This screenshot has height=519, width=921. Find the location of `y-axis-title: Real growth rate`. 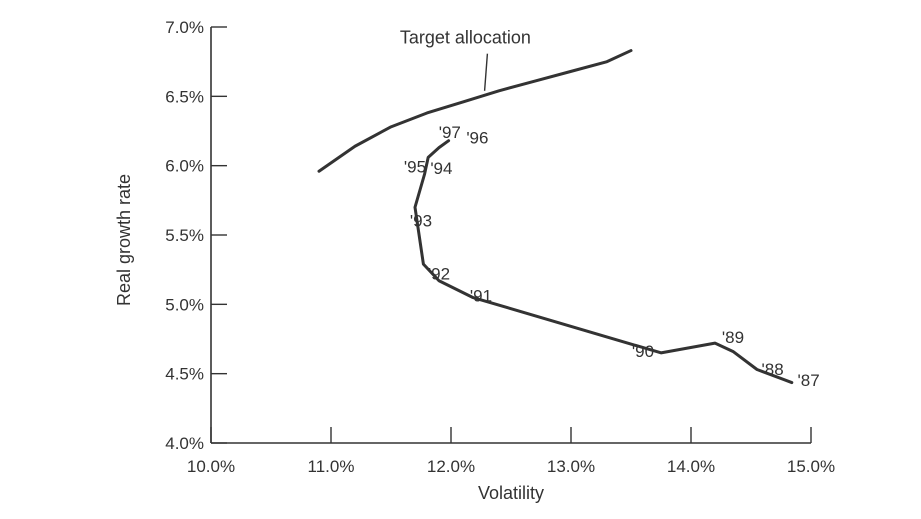

y-axis-title: Real growth rate is located at coordinates (124, 240).